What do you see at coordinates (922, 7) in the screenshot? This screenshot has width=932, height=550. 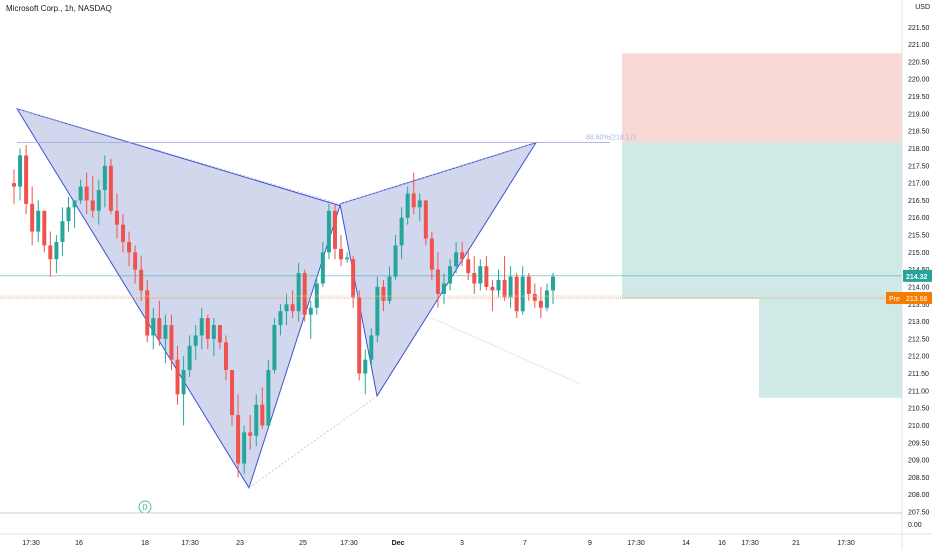 I see `currency-label: USD` at bounding box center [922, 7].